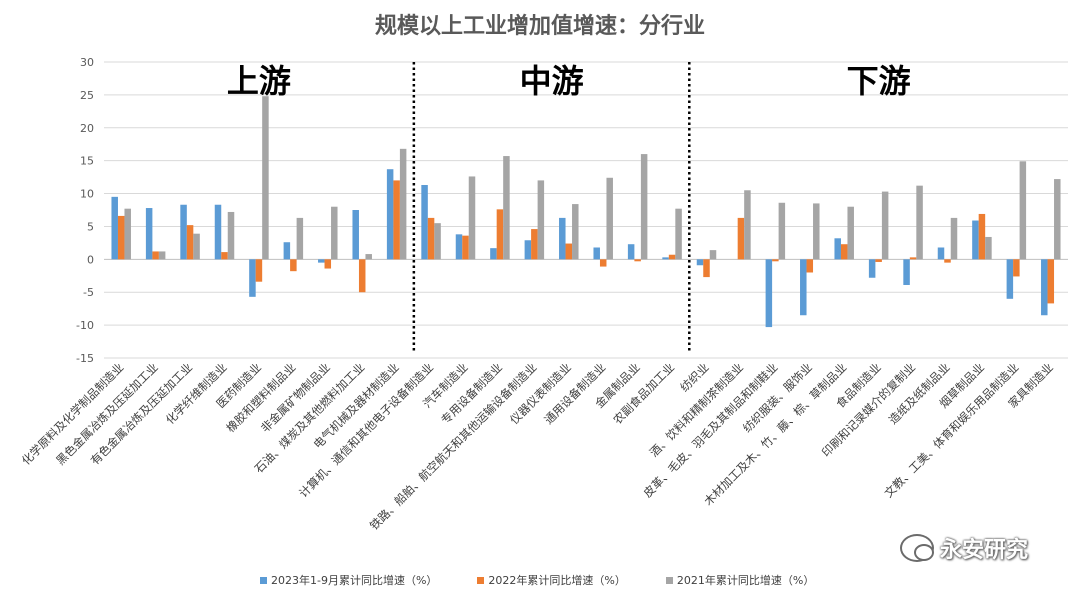  What do you see at coordinates (87, 194) in the screenshot?
I see `y-tick-label: 10` at bounding box center [87, 194].